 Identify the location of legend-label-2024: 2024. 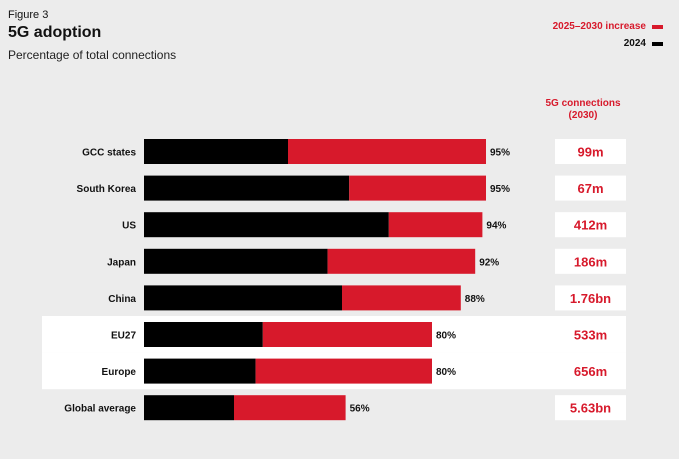
(634, 43).